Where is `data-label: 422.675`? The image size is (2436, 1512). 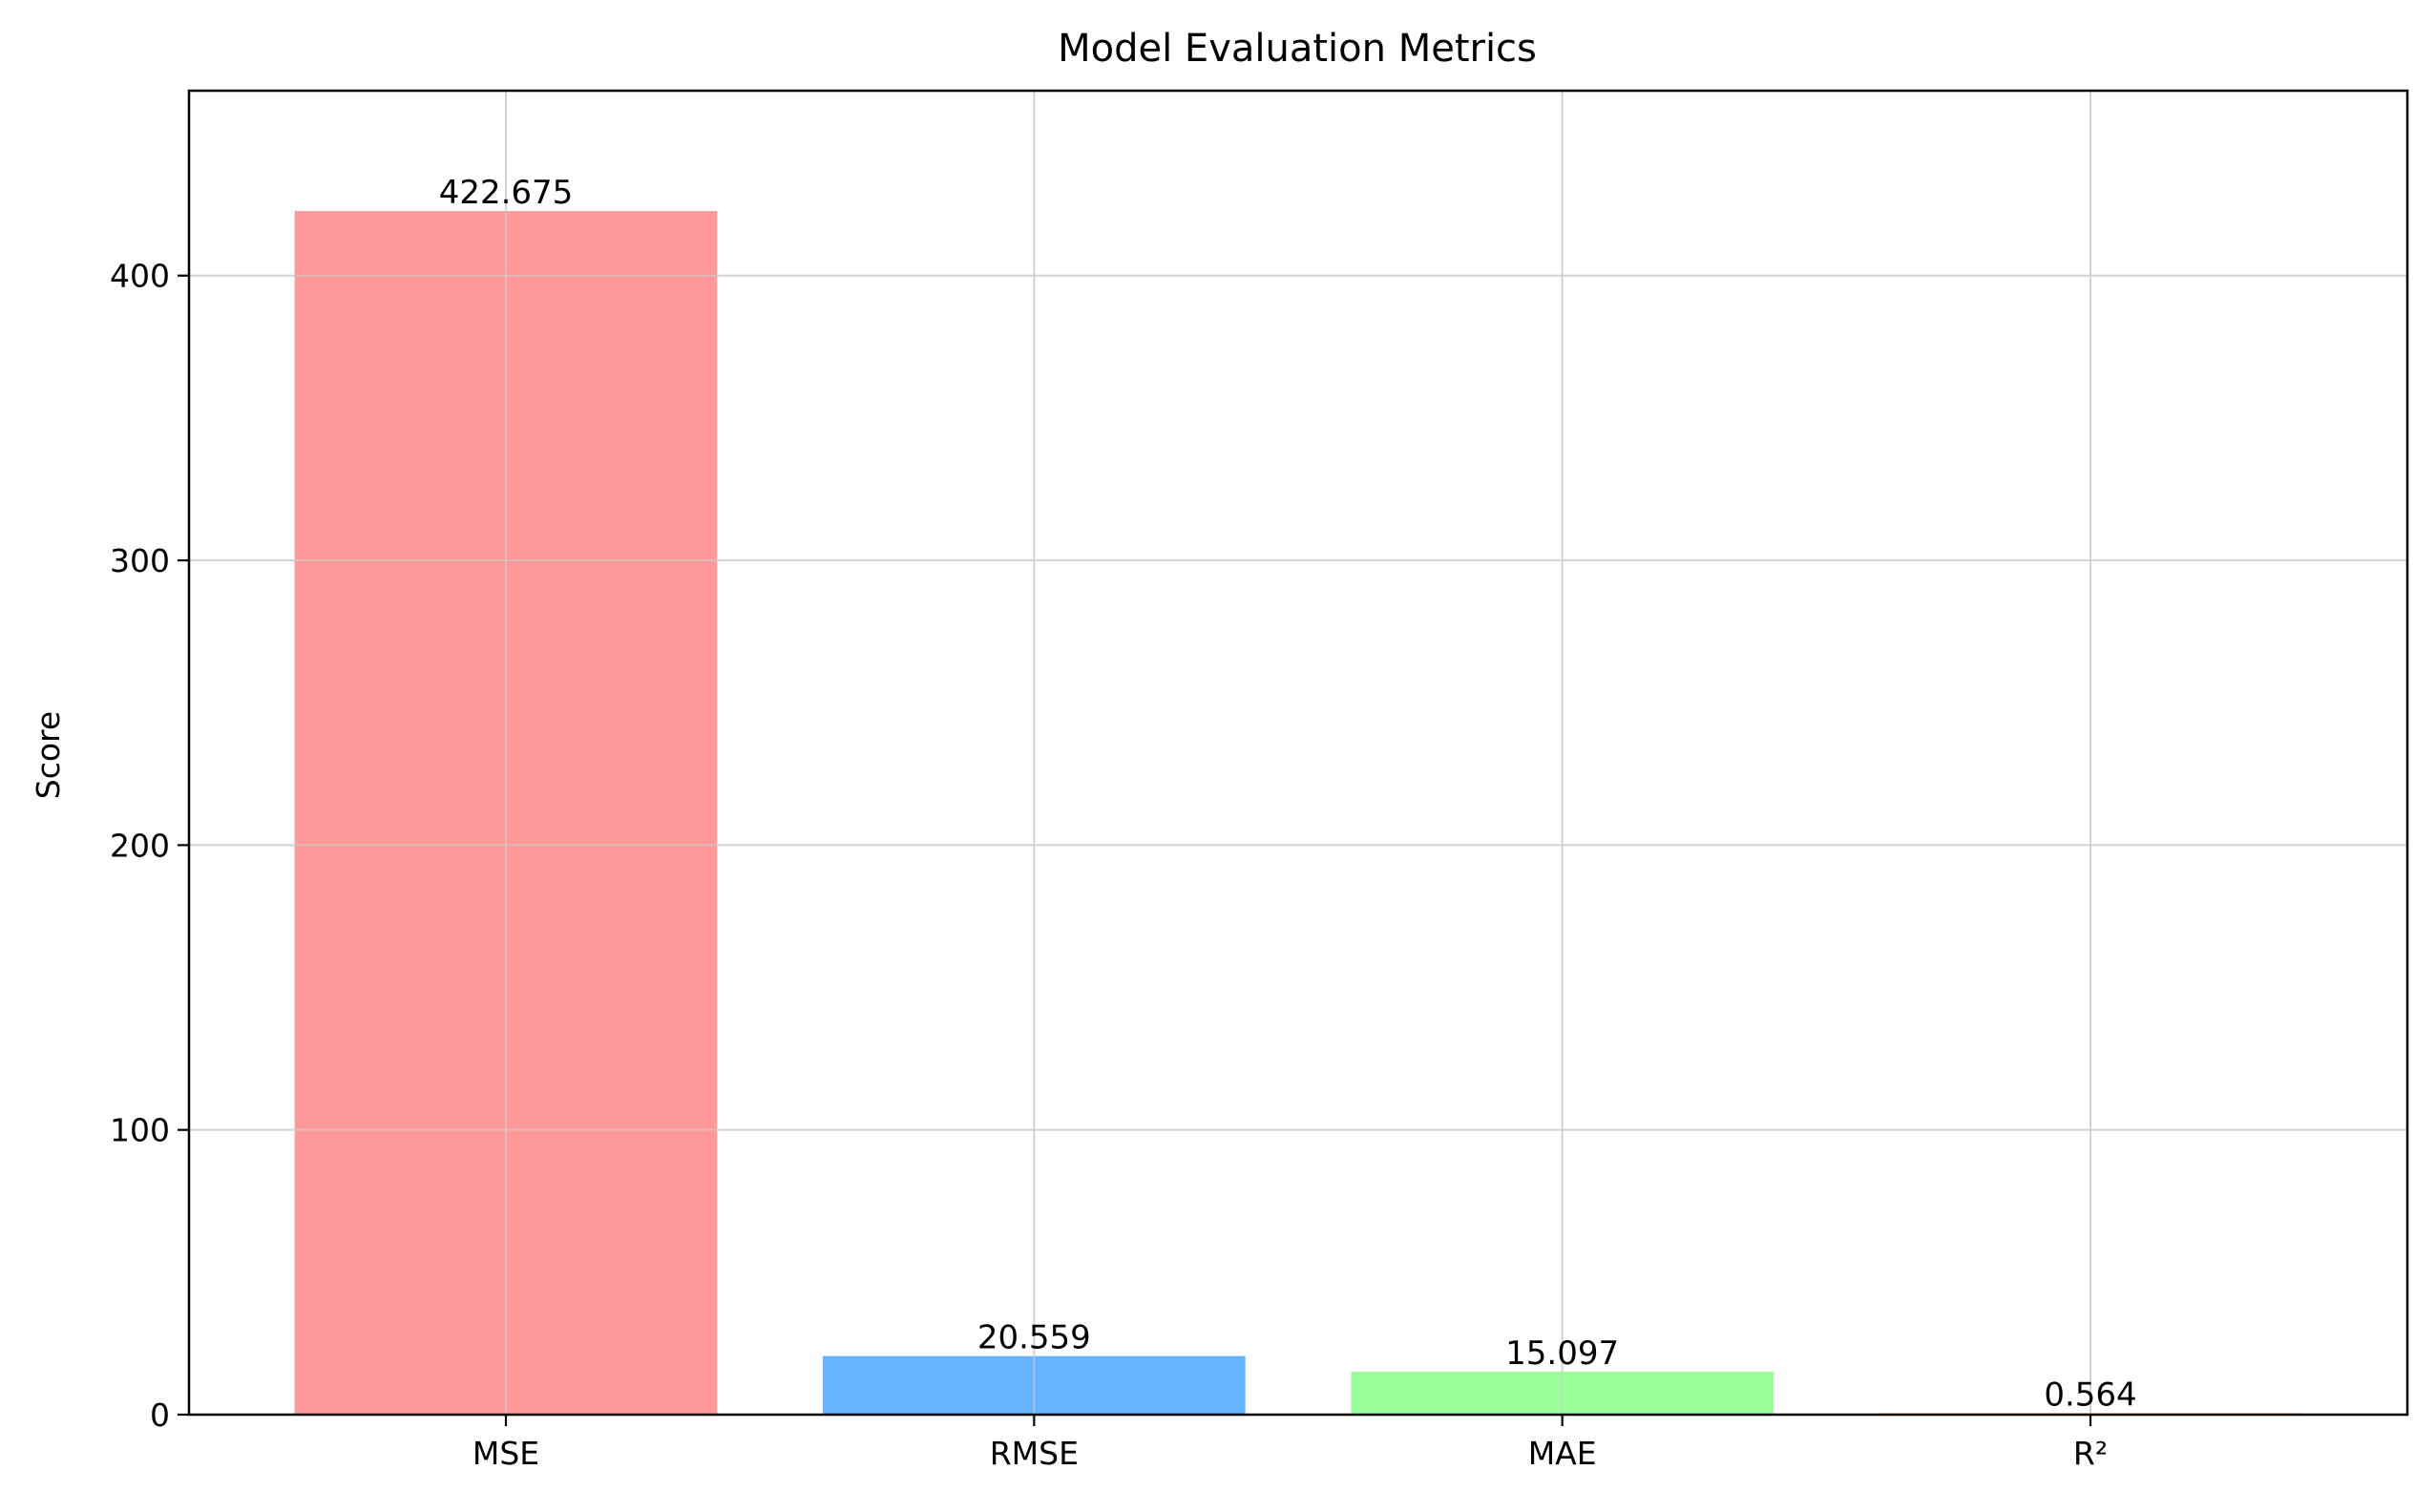 data-label: 422.675 is located at coordinates (506, 193).